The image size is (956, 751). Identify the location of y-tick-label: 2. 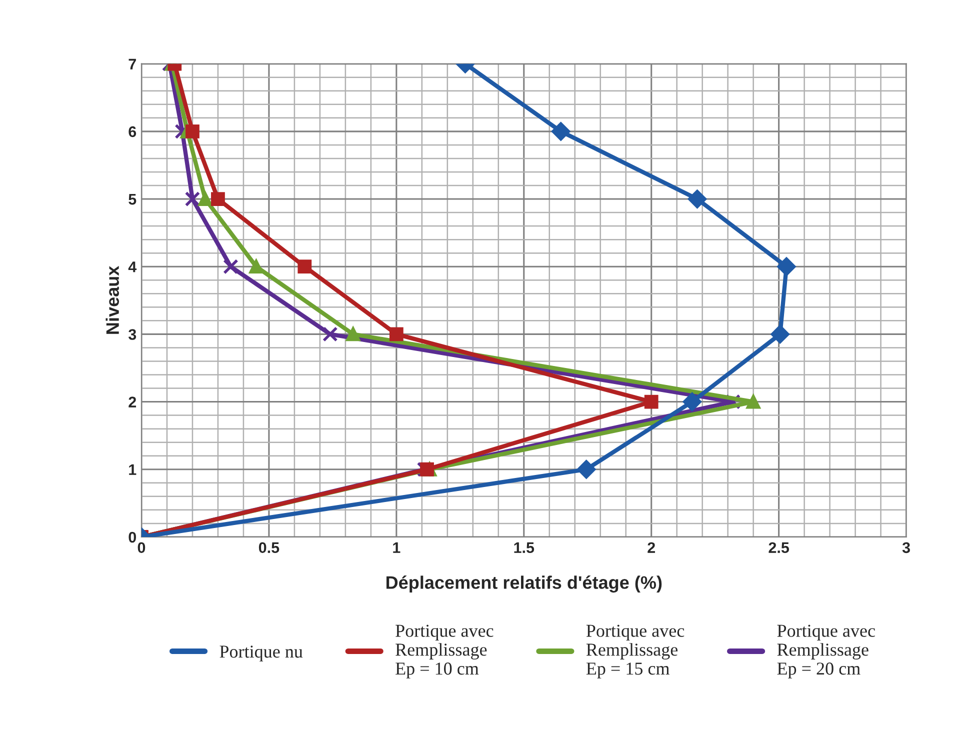
(132, 402).